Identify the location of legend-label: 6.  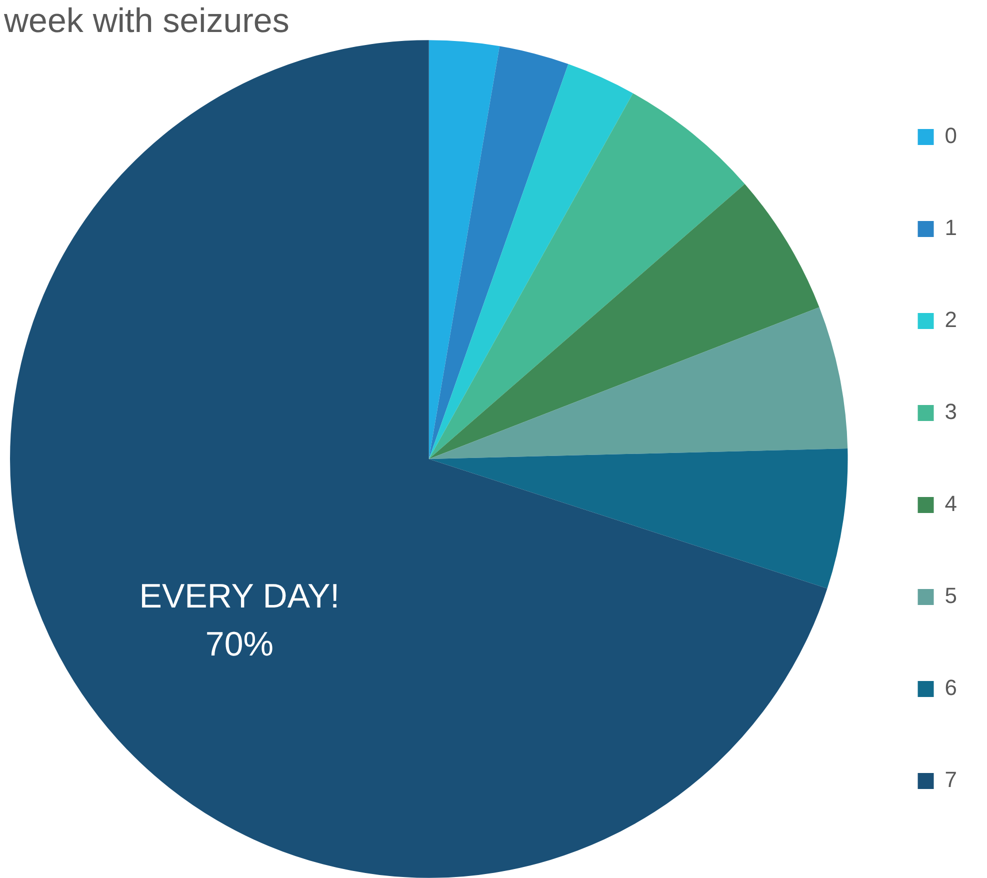
(951, 687).